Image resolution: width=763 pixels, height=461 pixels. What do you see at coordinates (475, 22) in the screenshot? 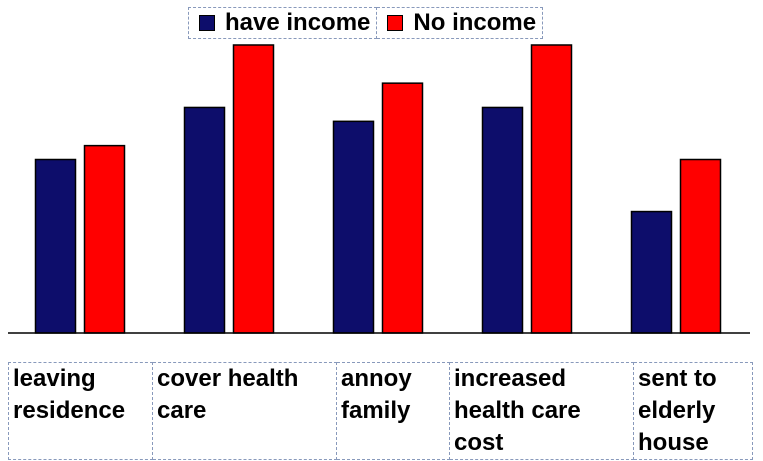
I see `legend-label-no-income: No income` at bounding box center [475, 22].